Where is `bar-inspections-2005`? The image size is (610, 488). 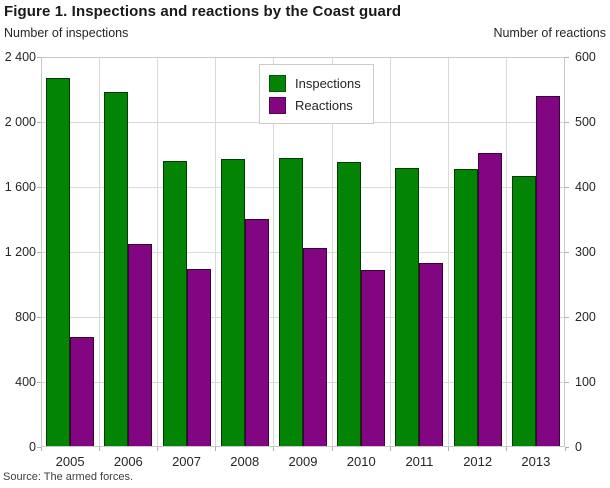 bar-inspections-2005 is located at coordinates (58, 262).